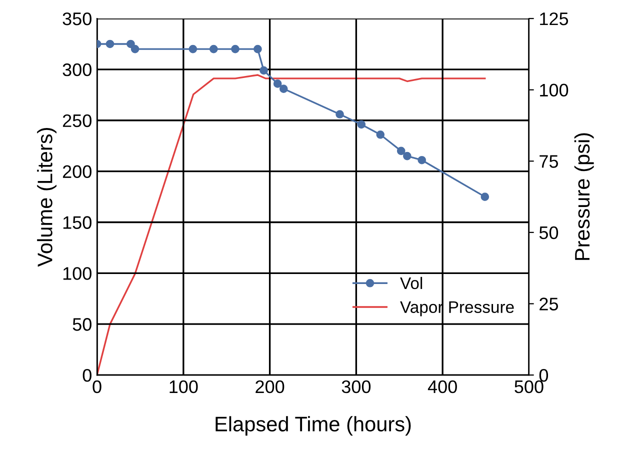 The width and height of the screenshot is (626, 463). What do you see at coordinates (457, 308) in the screenshot?
I see `legend-label: Vapor Pressure` at bounding box center [457, 308].